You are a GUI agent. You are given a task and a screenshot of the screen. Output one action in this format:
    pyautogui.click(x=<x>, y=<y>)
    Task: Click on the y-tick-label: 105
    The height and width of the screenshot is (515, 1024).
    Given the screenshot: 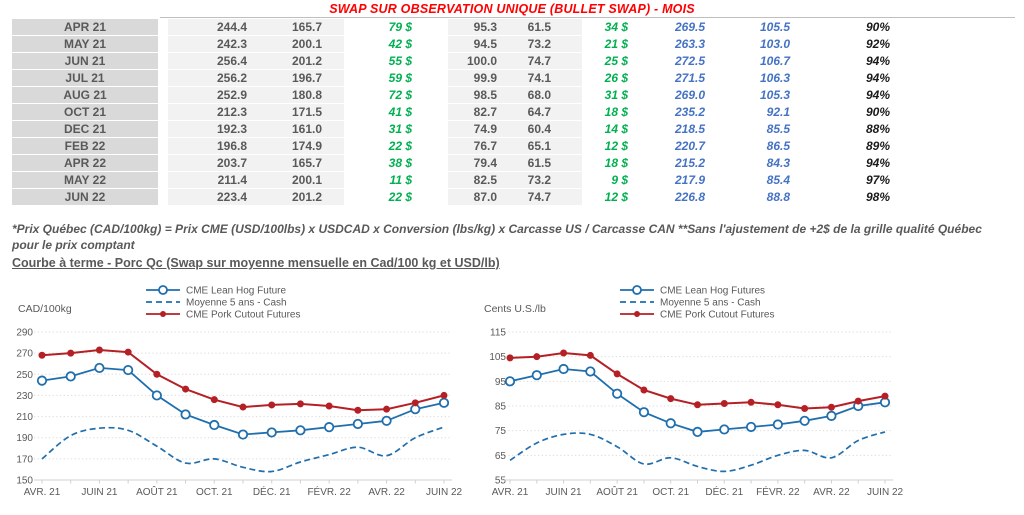 What is the action you would take?
    pyautogui.click(x=497, y=357)
    